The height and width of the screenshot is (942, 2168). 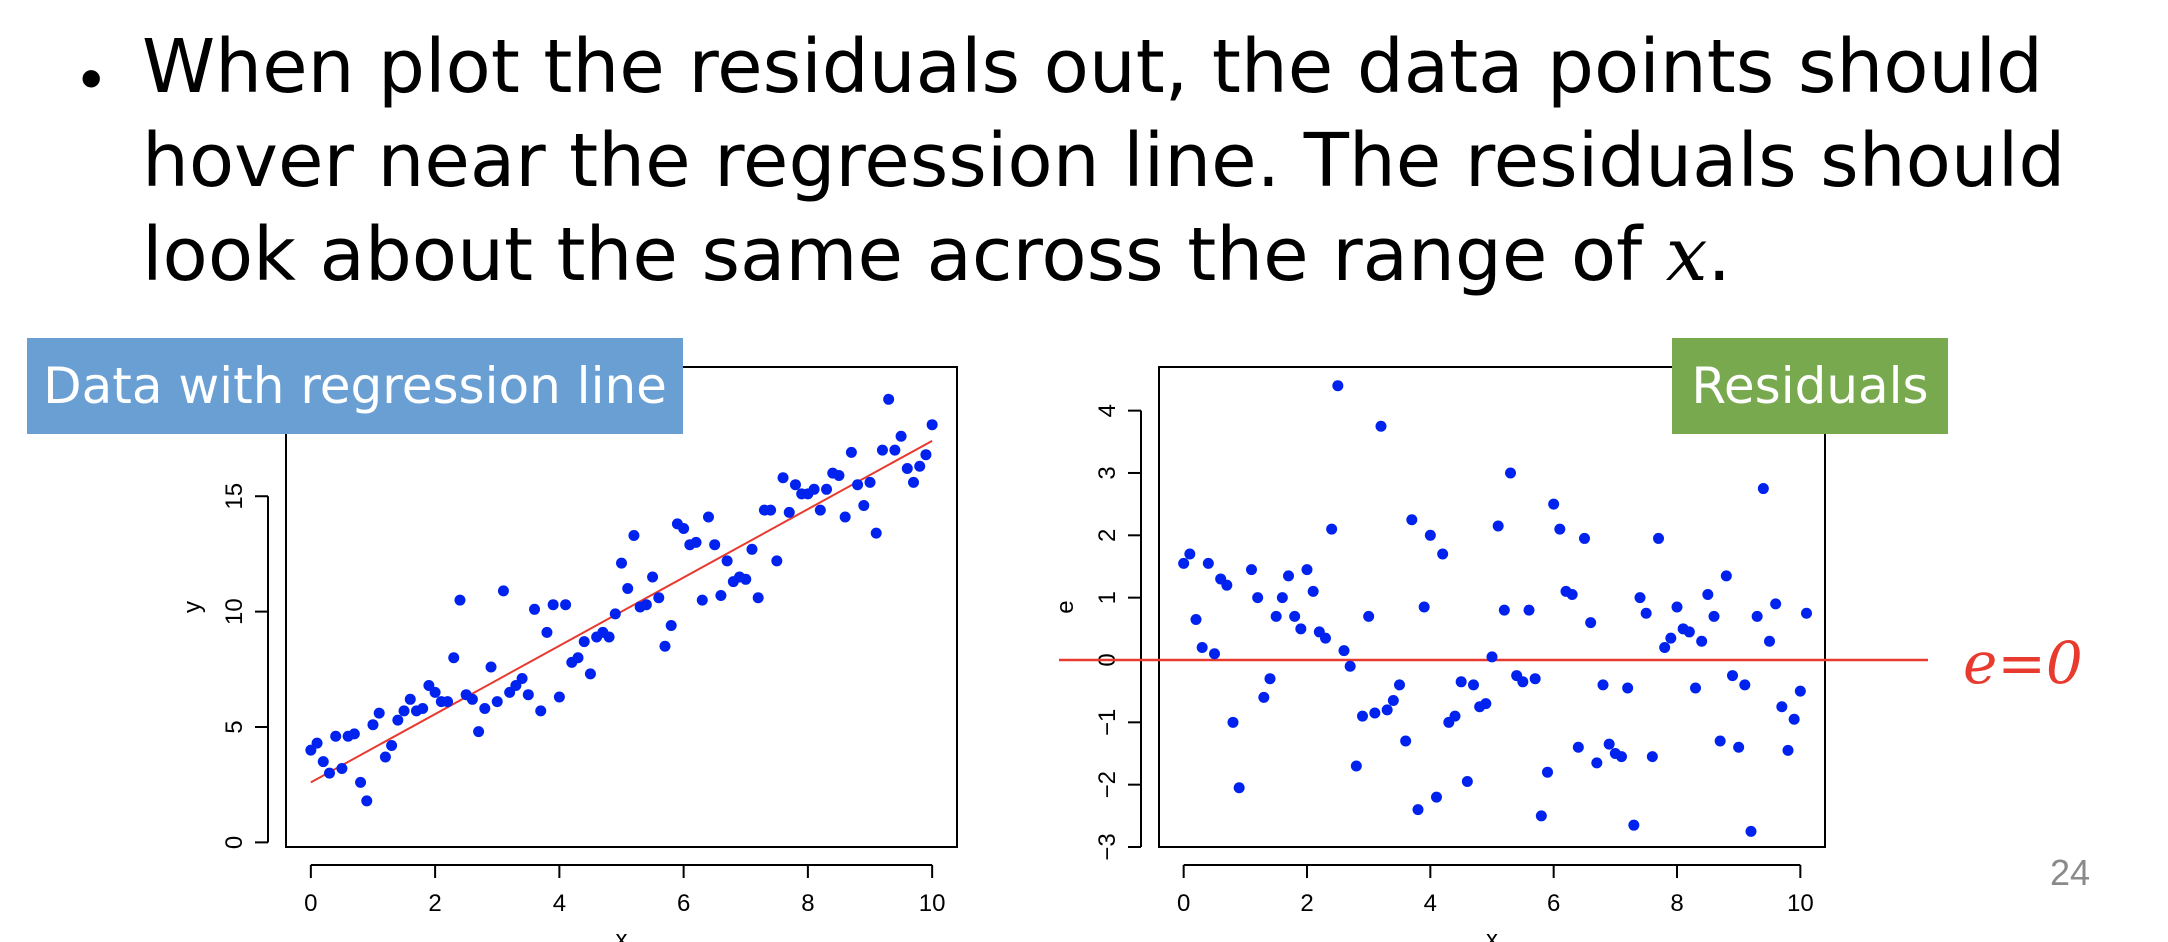 I want to click on label-data-with-regression-line: Data with regression line, so click(x=355, y=386).